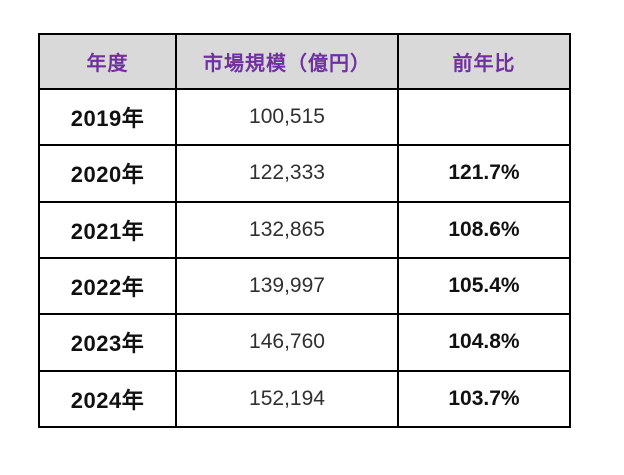 The image size is (624, 475). I want to click on year-cell: 2020年, so click(107, 173).